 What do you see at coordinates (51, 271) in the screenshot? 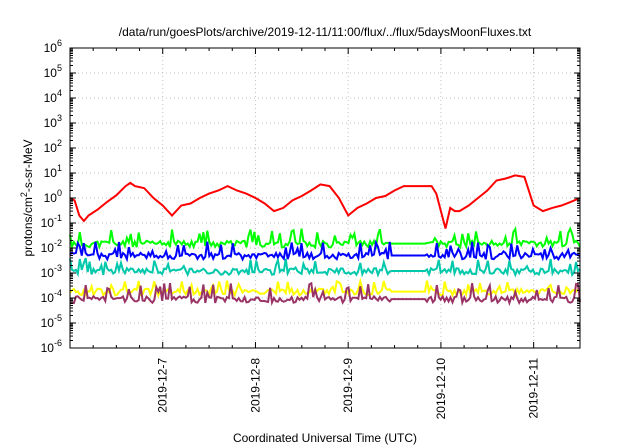
I see `y-tick-label: 10⁻³` at bounding box center [51, 271].